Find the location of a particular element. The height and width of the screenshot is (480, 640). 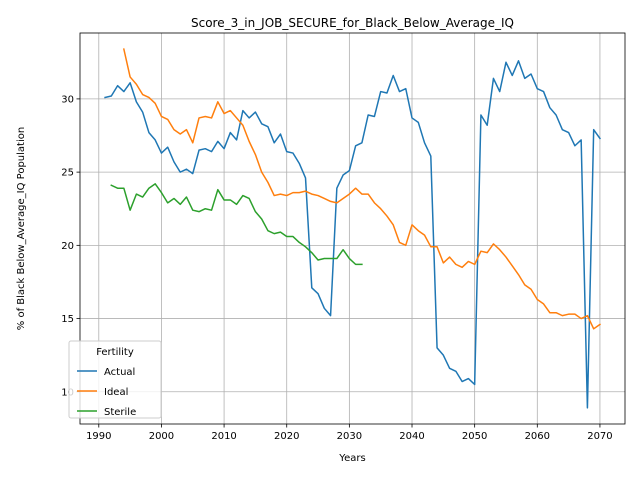

x-tick-label: 2050 is located at coordinates (474, 436).